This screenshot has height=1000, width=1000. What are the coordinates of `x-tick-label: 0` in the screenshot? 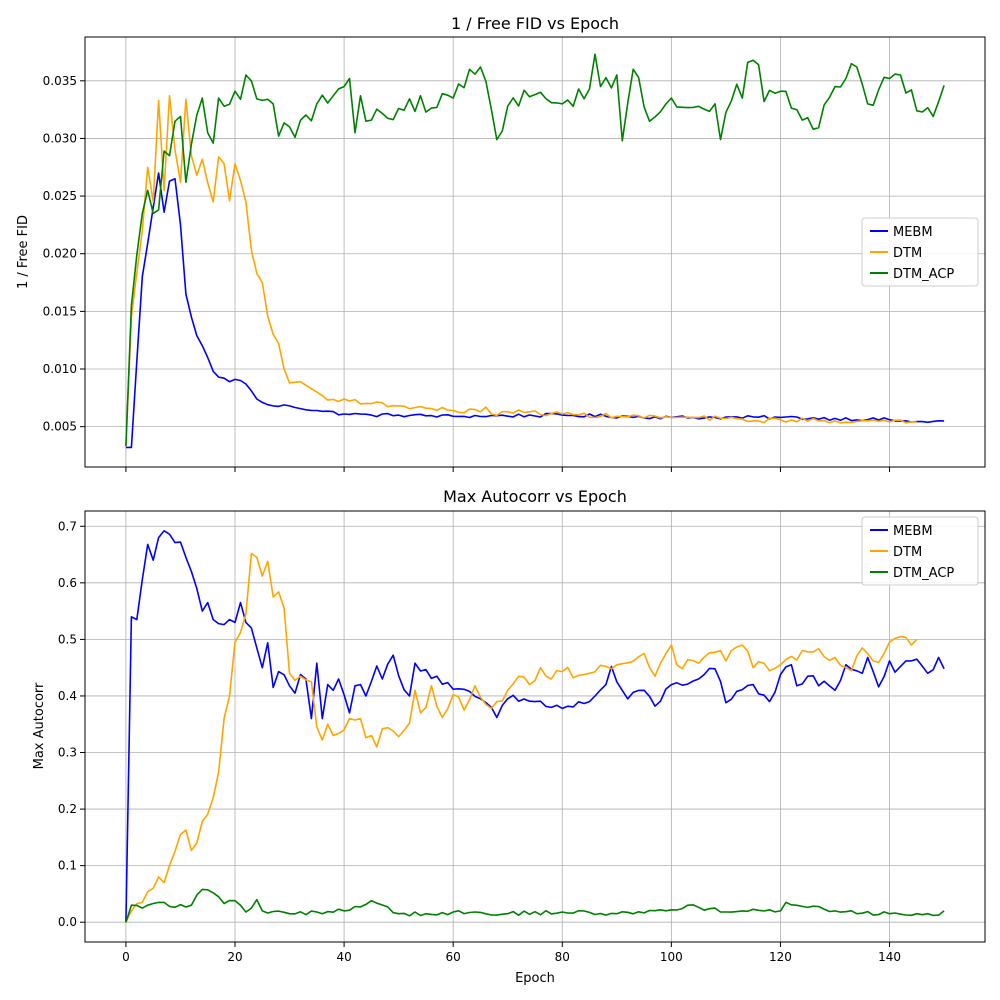 It's located at (126, 957).